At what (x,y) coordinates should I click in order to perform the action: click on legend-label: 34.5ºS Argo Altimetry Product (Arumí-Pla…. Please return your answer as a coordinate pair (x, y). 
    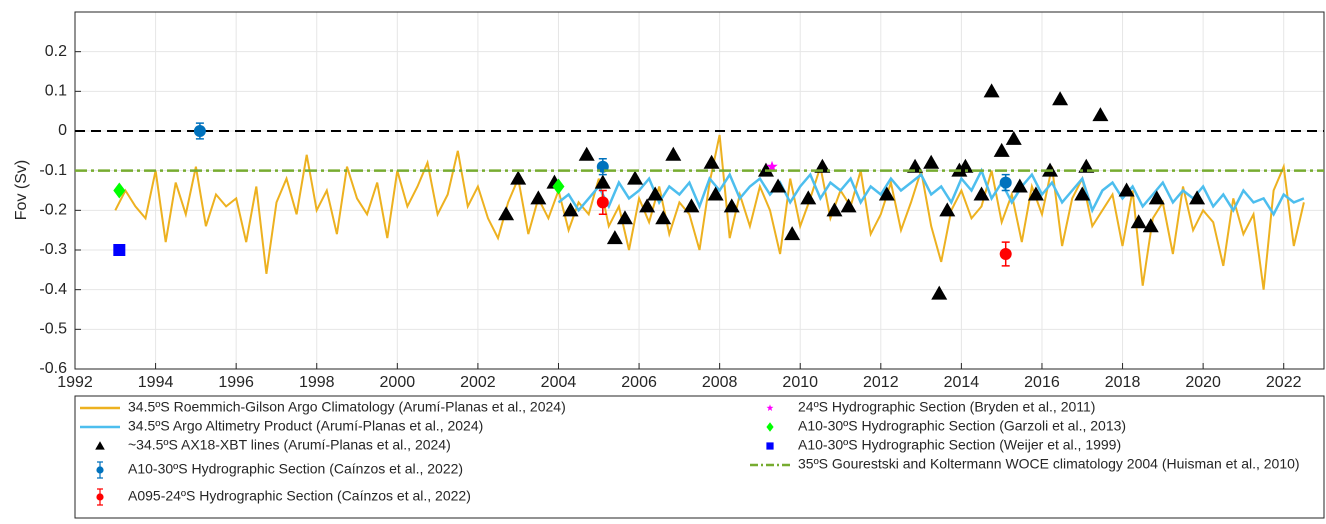
    Looking at the image, I should click on (305, 426).